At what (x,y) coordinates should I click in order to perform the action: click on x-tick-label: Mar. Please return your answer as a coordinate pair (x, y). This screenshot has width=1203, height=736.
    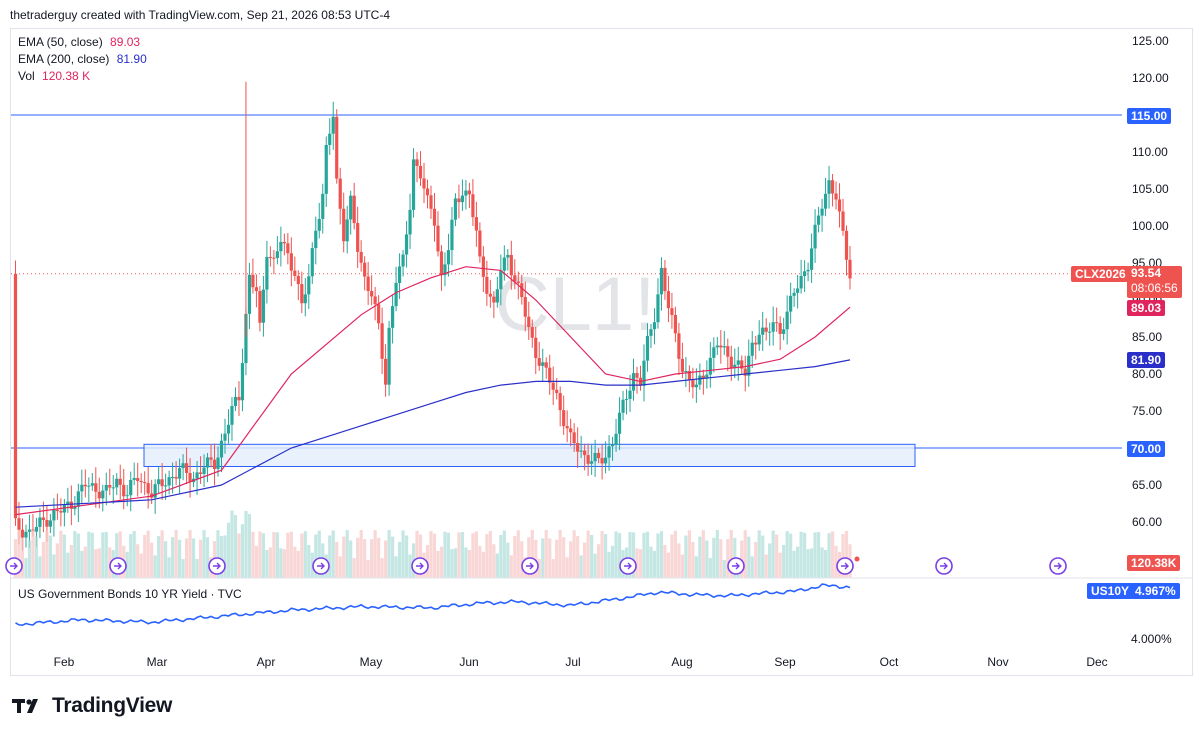
    Looking at the image, I should click on (157, 662).